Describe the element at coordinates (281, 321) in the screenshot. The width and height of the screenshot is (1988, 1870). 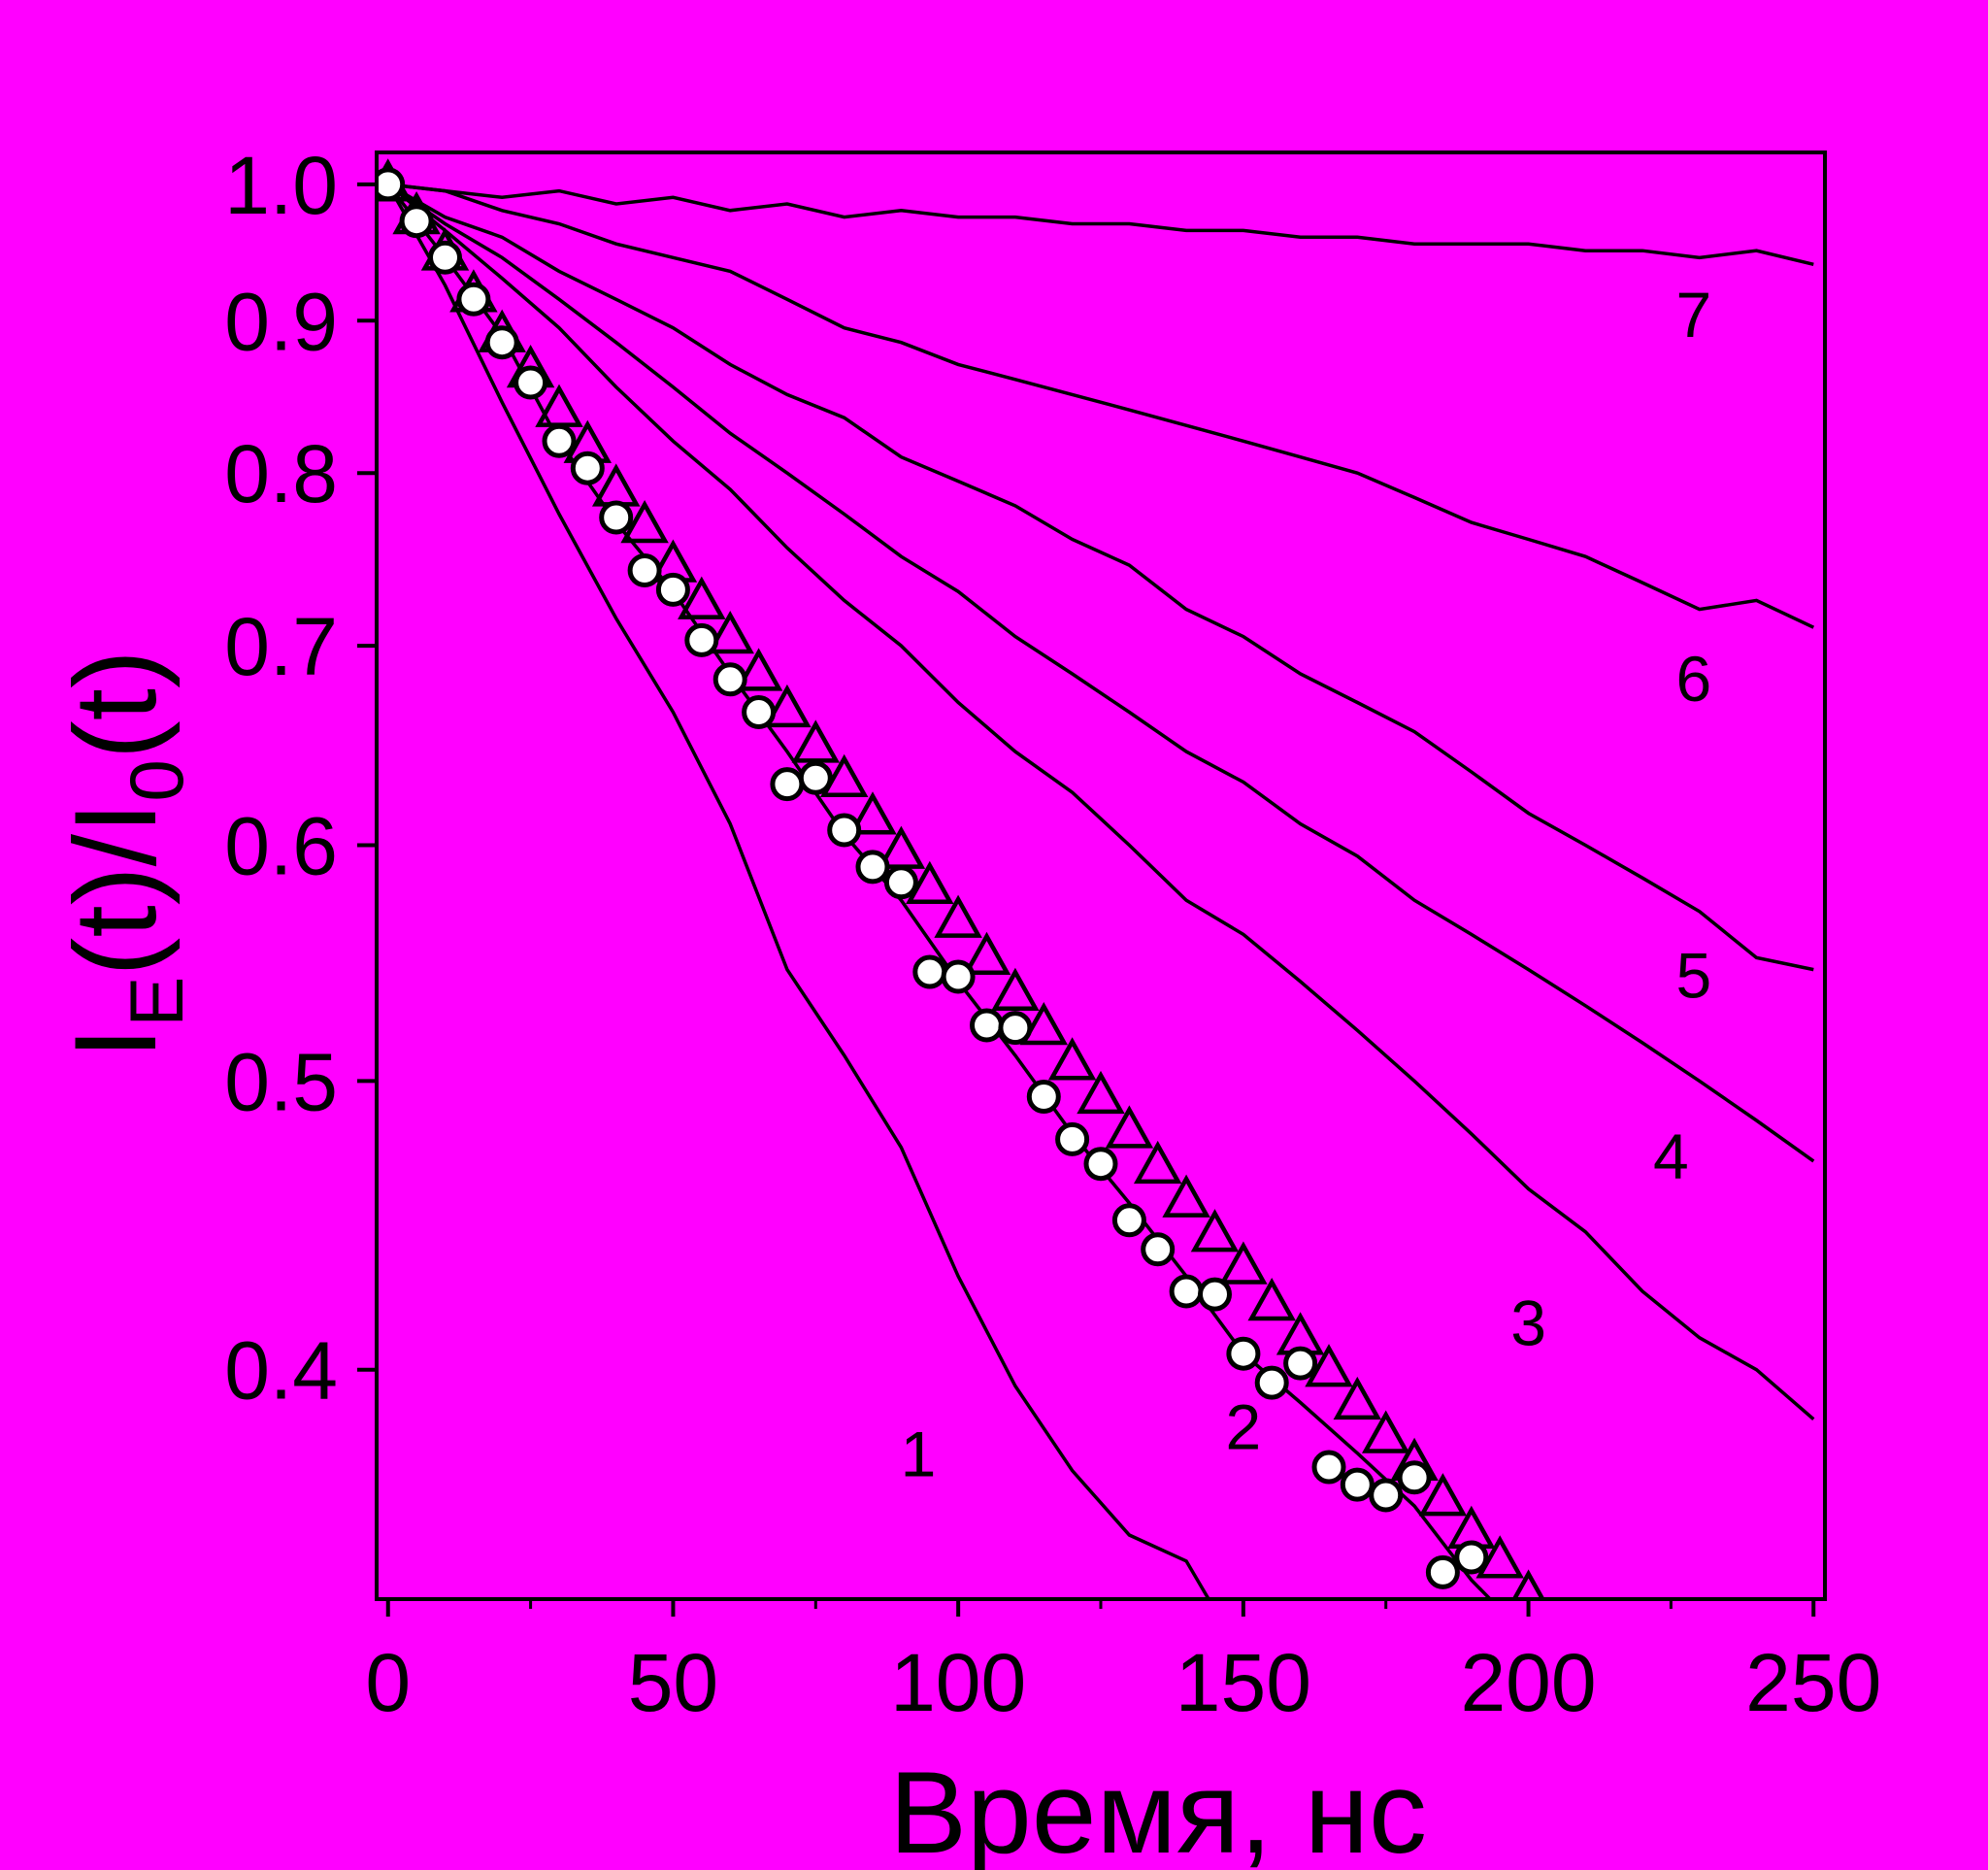
I see `y-tick-label: 0.9` at that location.